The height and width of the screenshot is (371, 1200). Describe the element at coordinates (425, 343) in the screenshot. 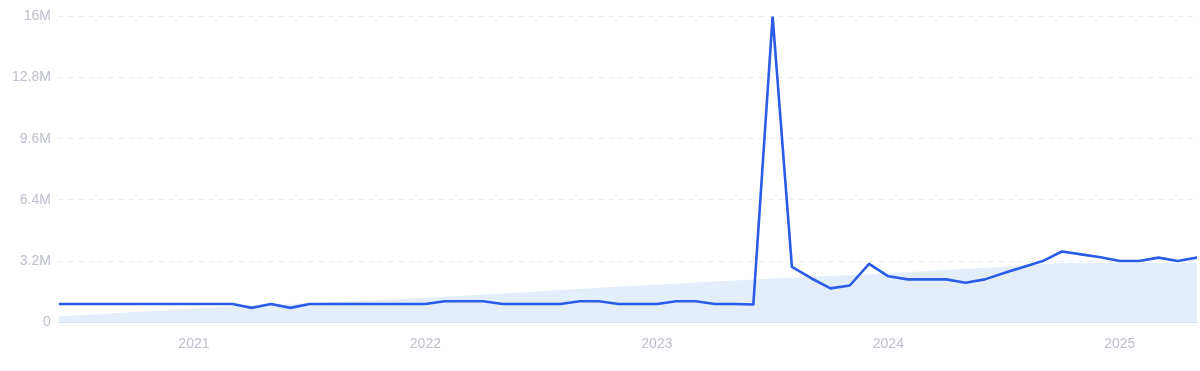

I see `x-tick-label: 2022` at that location.